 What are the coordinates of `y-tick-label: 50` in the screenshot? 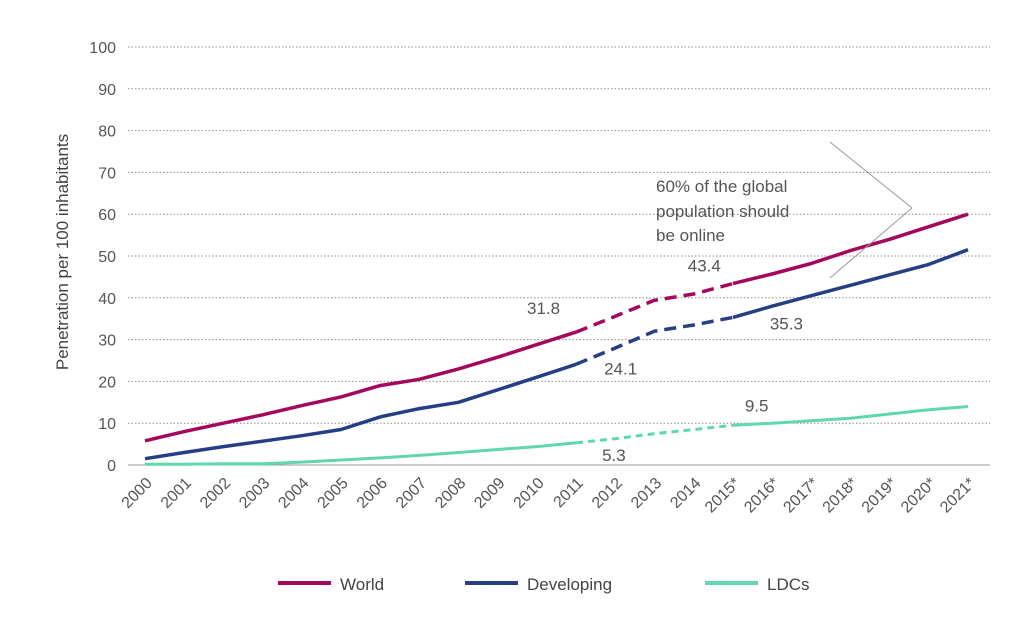 It's located at (107, 257).